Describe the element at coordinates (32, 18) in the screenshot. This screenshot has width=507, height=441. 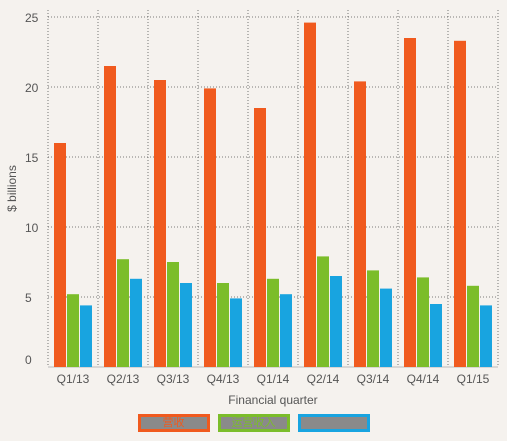
I see `y-tick-label: 25` at that location.